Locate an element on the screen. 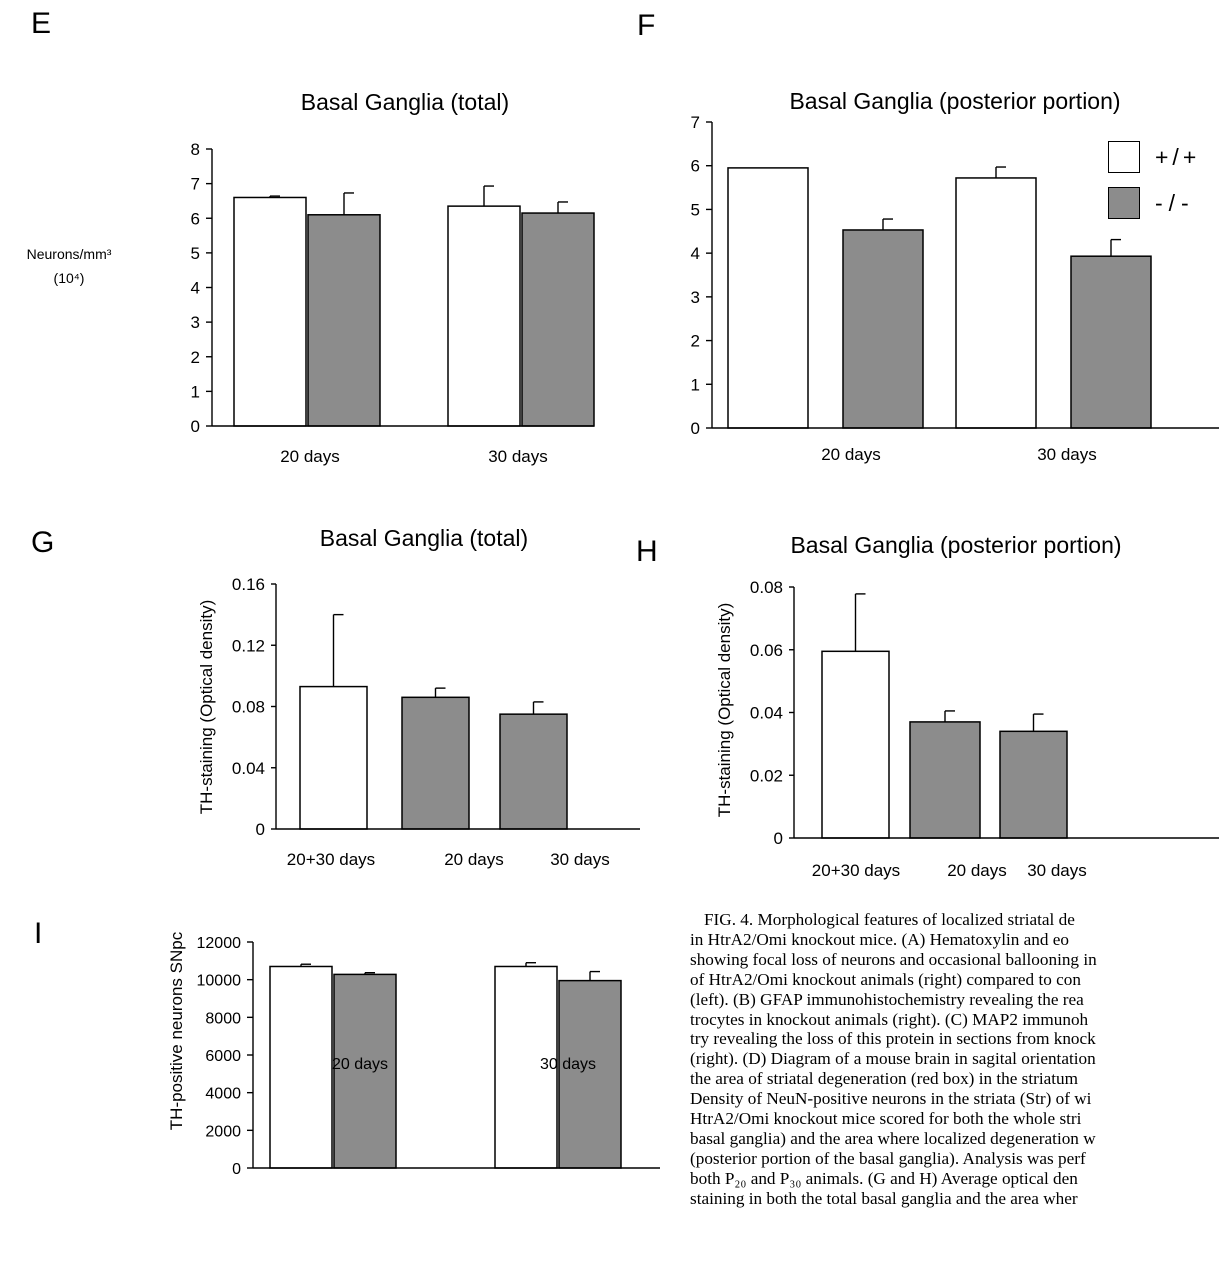 The width and height of the screenshot is (1219, 1261). chart-i-ytick-label: 4000 is located at coordinates (223, 1094).